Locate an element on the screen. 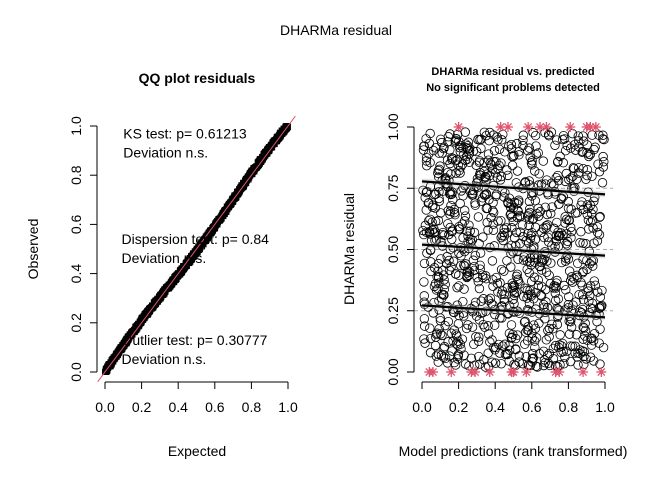  rp-y-tick-label: 0.50 is located at coordinates (393, 249).